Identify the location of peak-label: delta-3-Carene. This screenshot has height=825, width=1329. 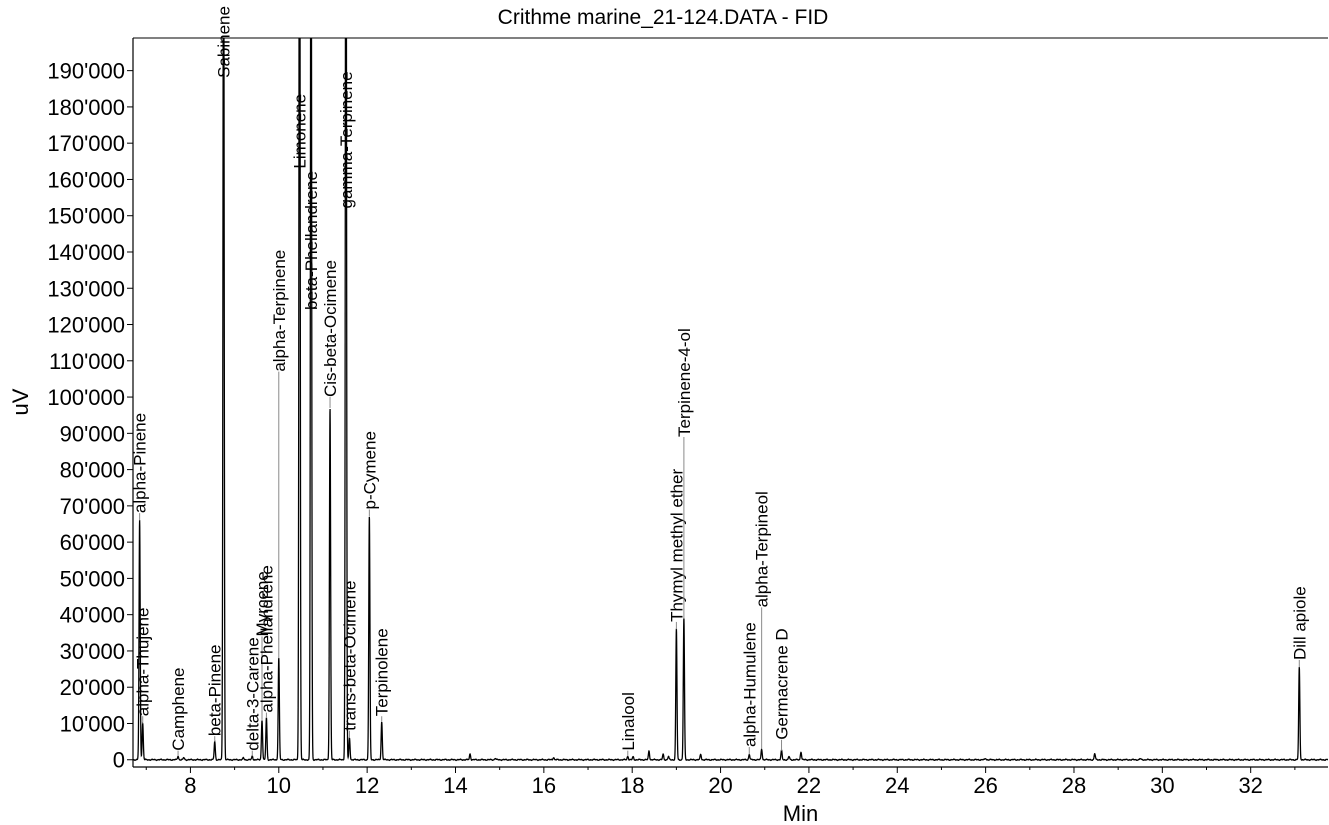
(252, 693).